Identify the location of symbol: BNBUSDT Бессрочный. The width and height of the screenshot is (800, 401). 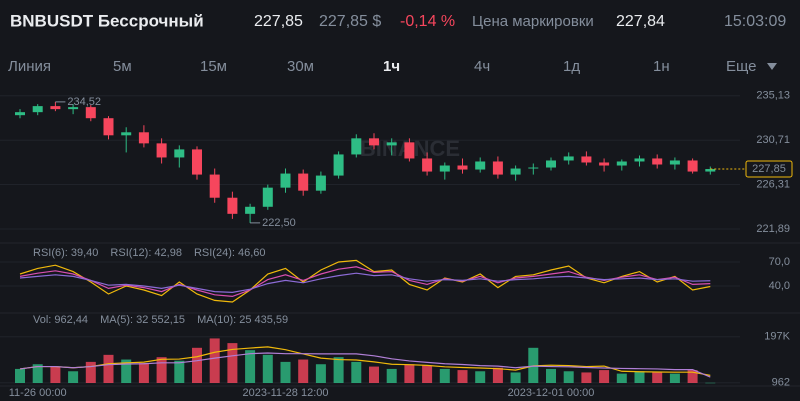
(107, 20).